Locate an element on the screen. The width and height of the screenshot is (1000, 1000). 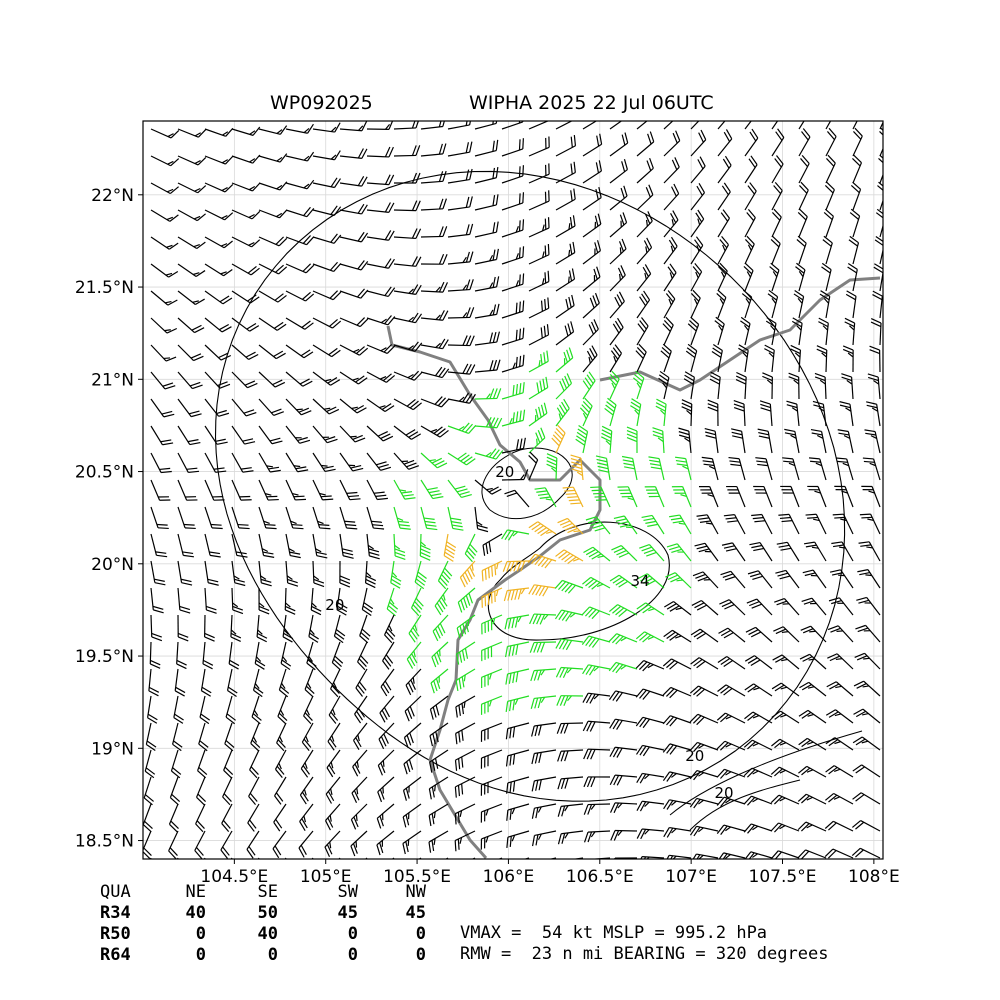
header-ne: NE is located at coordinates (195, 892).